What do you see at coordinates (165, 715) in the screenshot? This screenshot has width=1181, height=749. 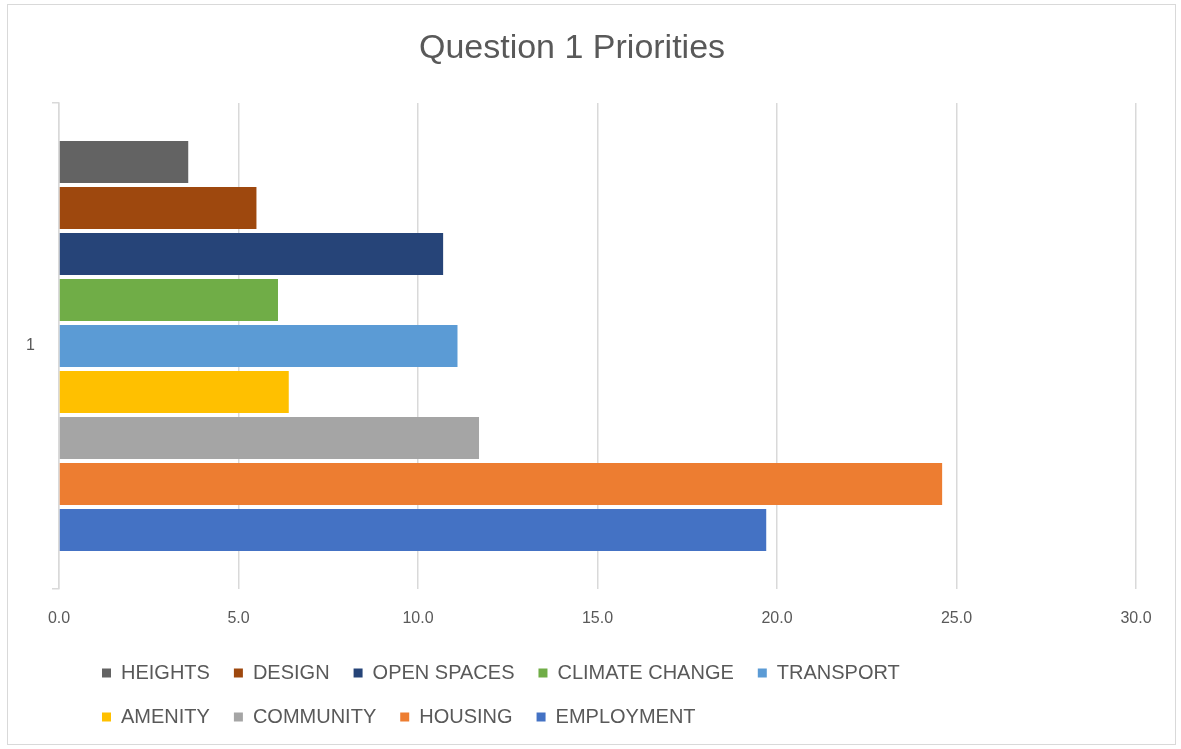 I see `legend-label: AMENITY` at bounding box center [165, 715].